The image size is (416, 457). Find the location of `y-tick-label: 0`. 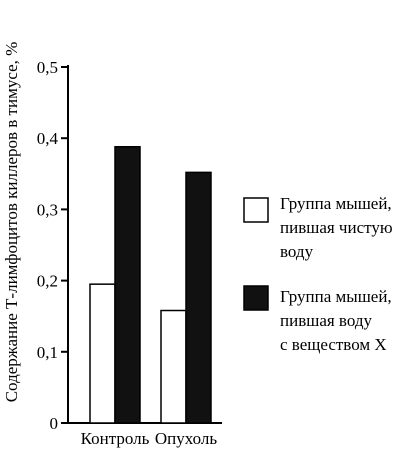

y-tick-label: 0 is located at coordinates (54, 423).